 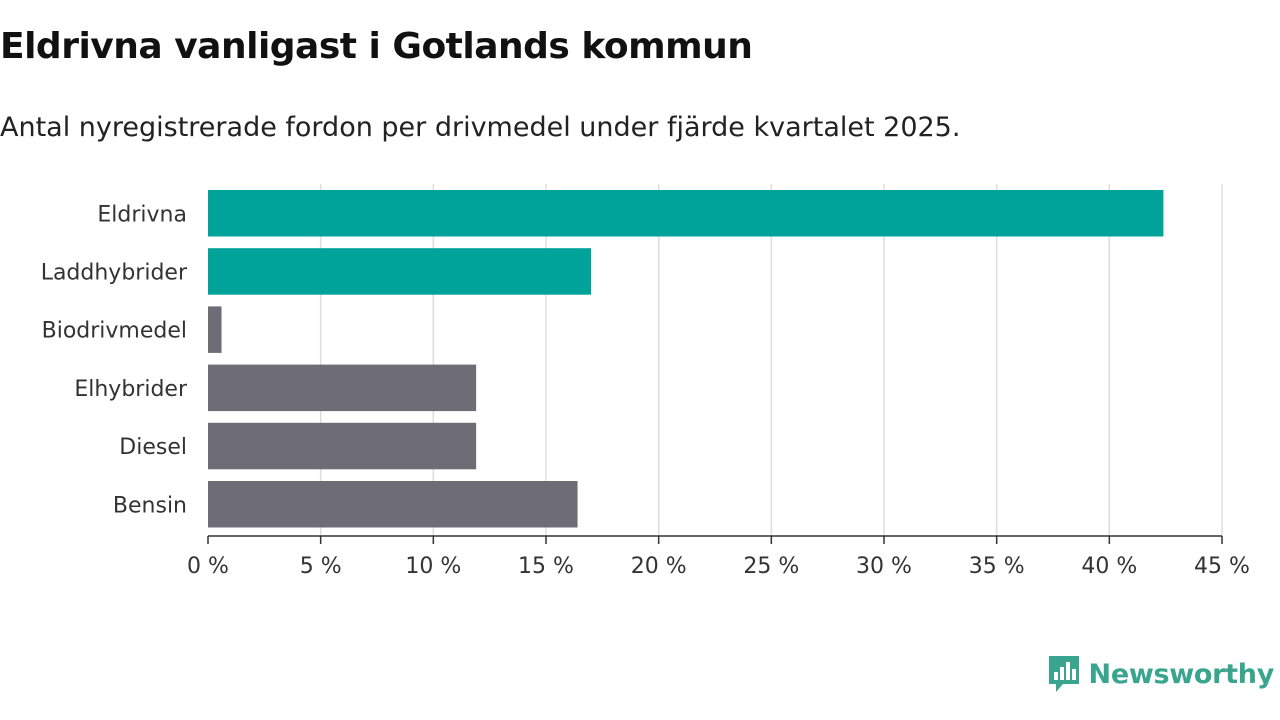 What do you see at coordinates (546, 566) in the screenshot?
I see `x-tick-label: 15 %` at bounding box center [546, 566].